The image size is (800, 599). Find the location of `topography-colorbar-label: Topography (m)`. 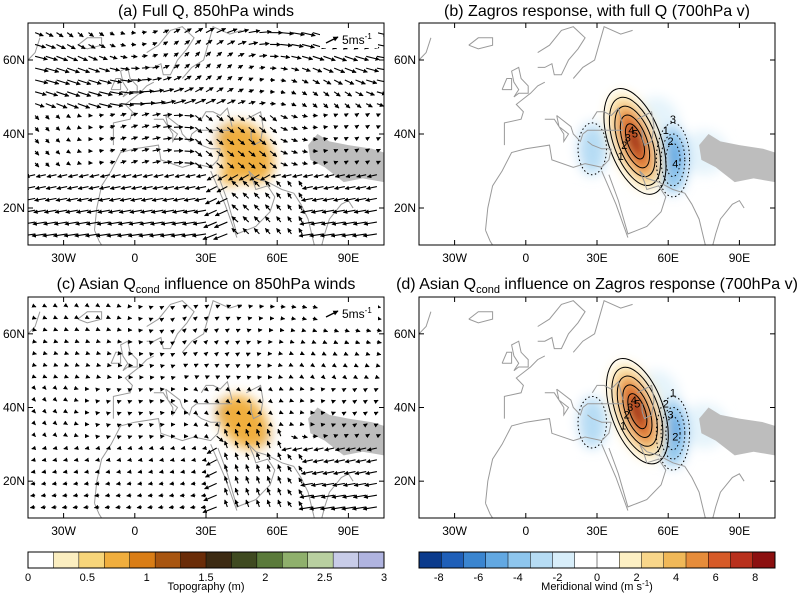

topography-colorbar-label: Topography (m) is located at coordinates (205, 587).